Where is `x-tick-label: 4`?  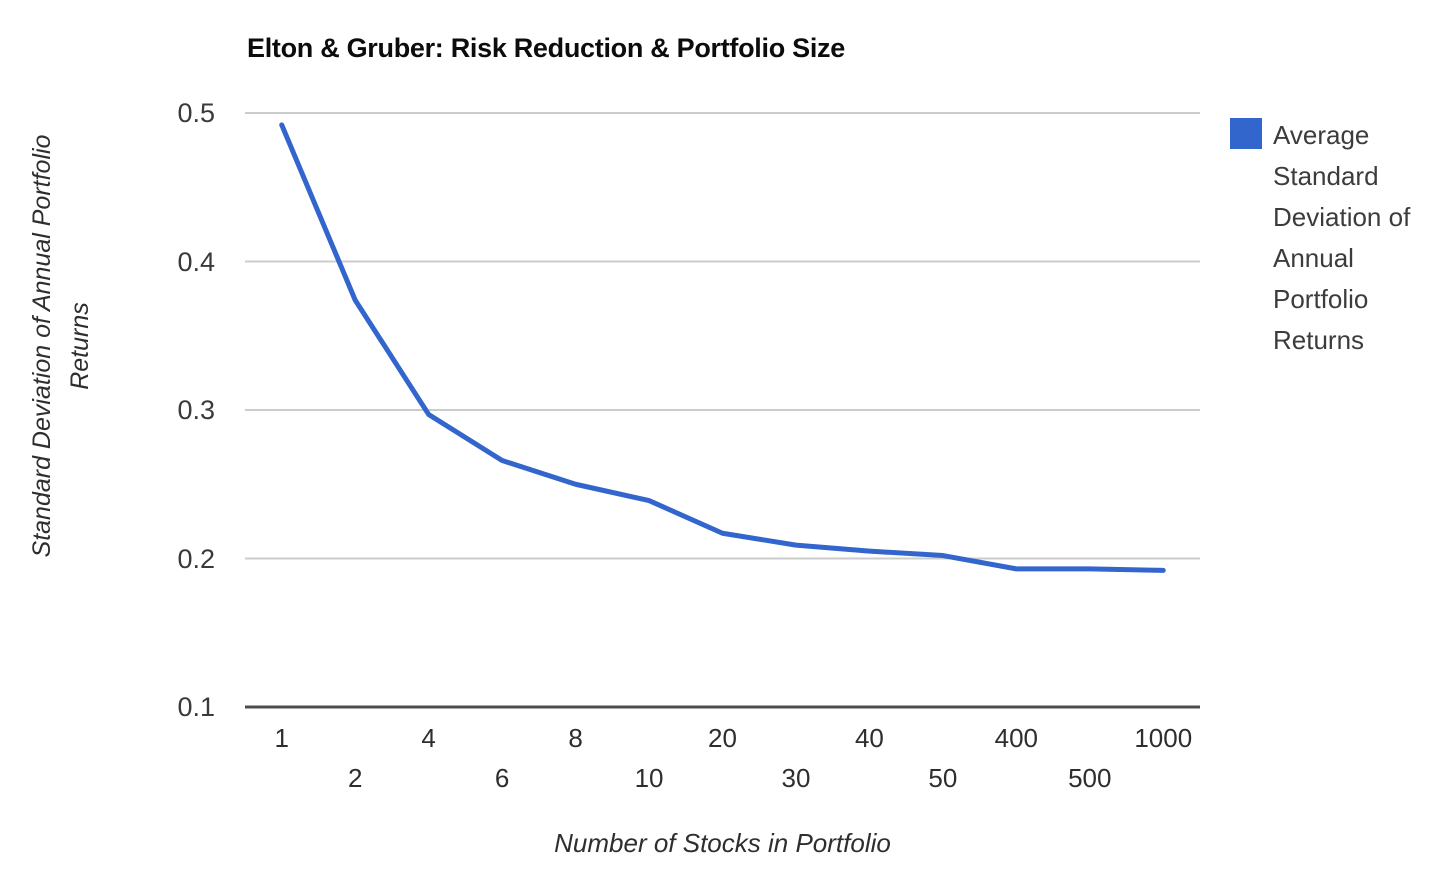
x-tick-label: 4 is located at coordinates (428, 738).